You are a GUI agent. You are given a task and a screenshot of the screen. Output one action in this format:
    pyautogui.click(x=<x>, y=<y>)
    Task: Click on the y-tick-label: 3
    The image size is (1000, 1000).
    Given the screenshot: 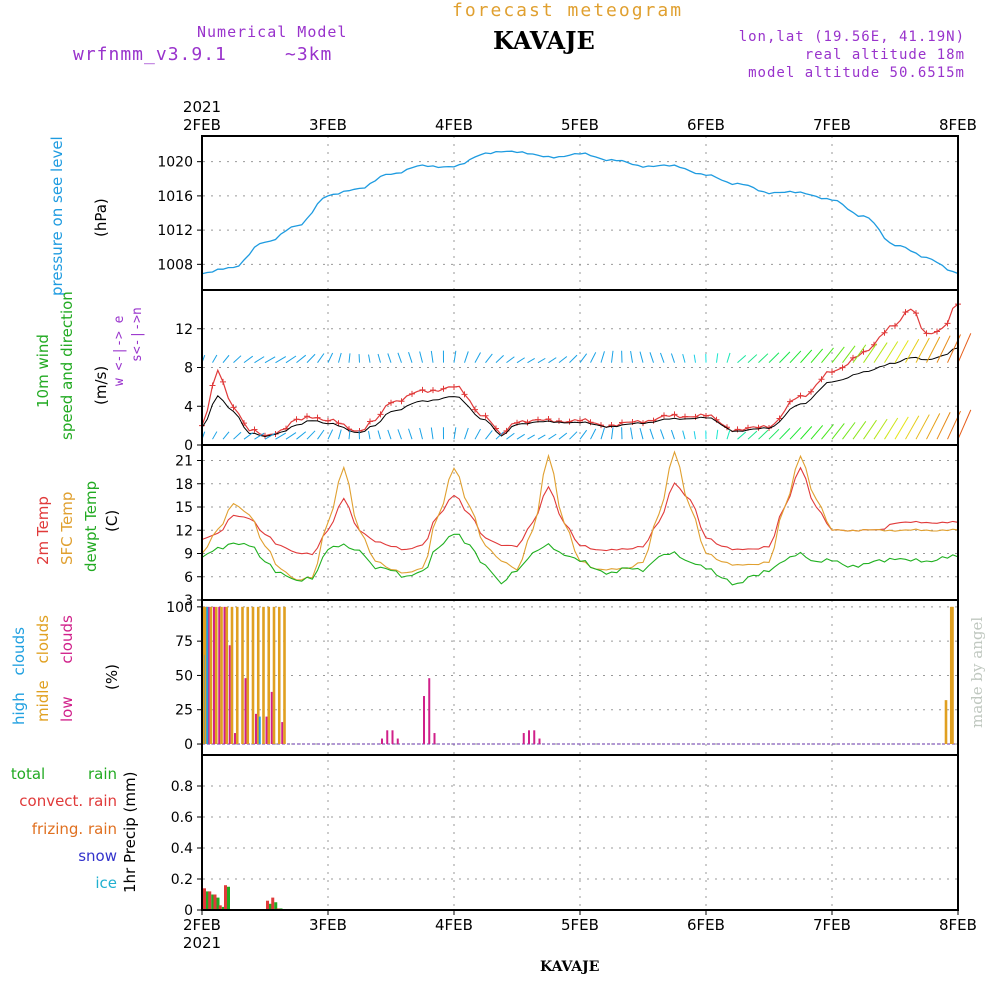 What is the action you would take?
    pyautogui.click(x=188, y=601)
    